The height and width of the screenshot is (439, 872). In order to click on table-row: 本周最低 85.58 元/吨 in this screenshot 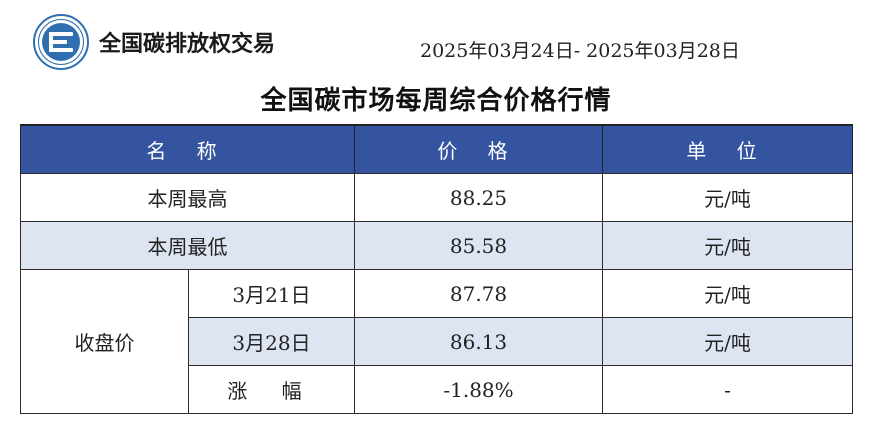, I will do `click(436, 245)`.